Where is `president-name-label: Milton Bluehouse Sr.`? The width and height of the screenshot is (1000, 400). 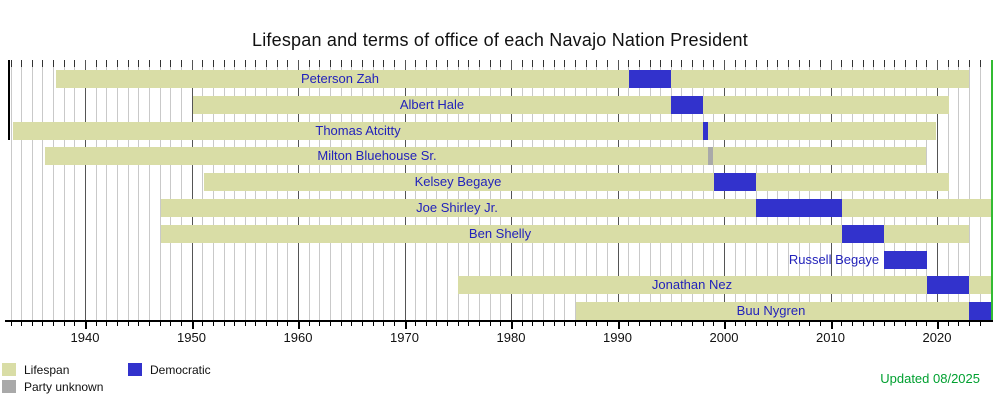
president-name-label: Milton Bluehouse Sr. is located at coordinates (377, 156).